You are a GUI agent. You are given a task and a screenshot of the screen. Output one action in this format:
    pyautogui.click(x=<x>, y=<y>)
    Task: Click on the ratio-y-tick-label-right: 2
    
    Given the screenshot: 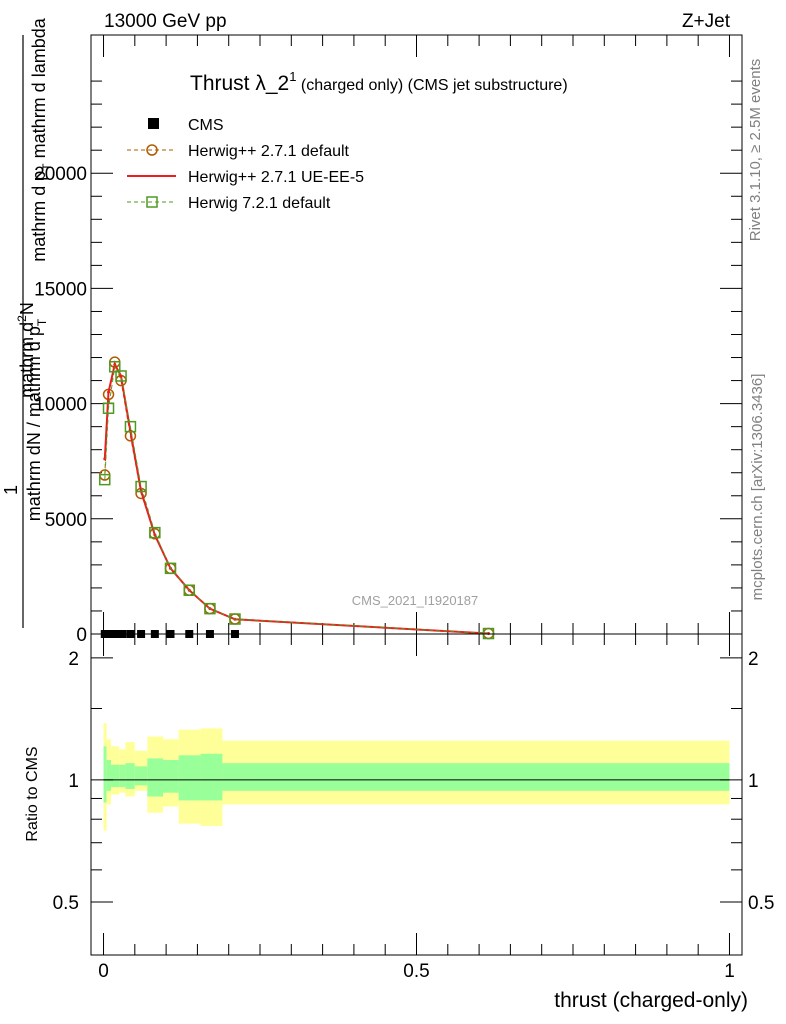 What is the action you would take?
    pyautogui.click(x=753, y=659)
    